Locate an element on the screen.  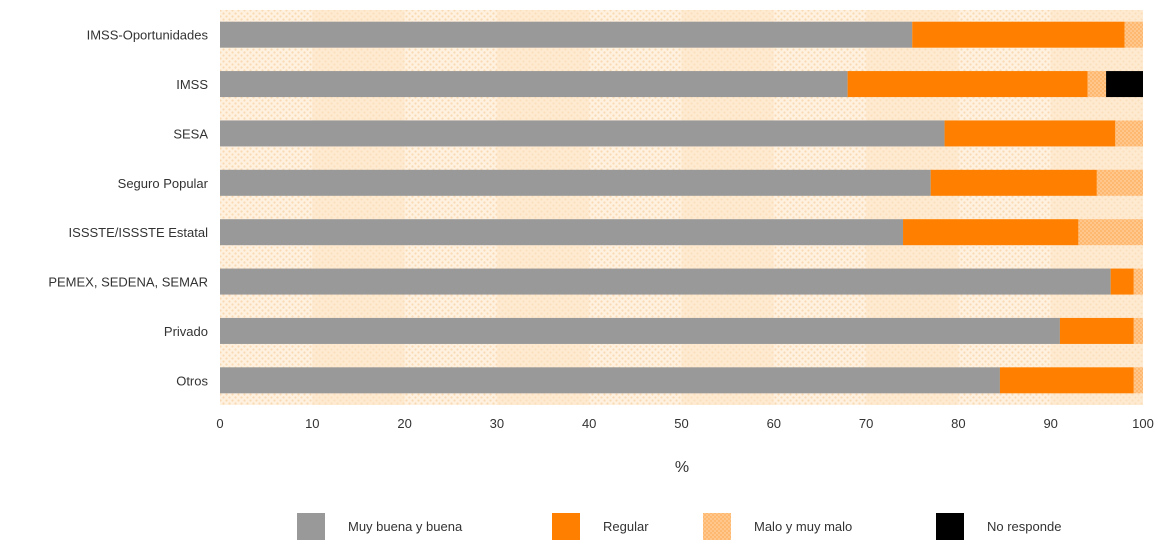
x-tick-label: 10 is located at coordinates (312, 423).